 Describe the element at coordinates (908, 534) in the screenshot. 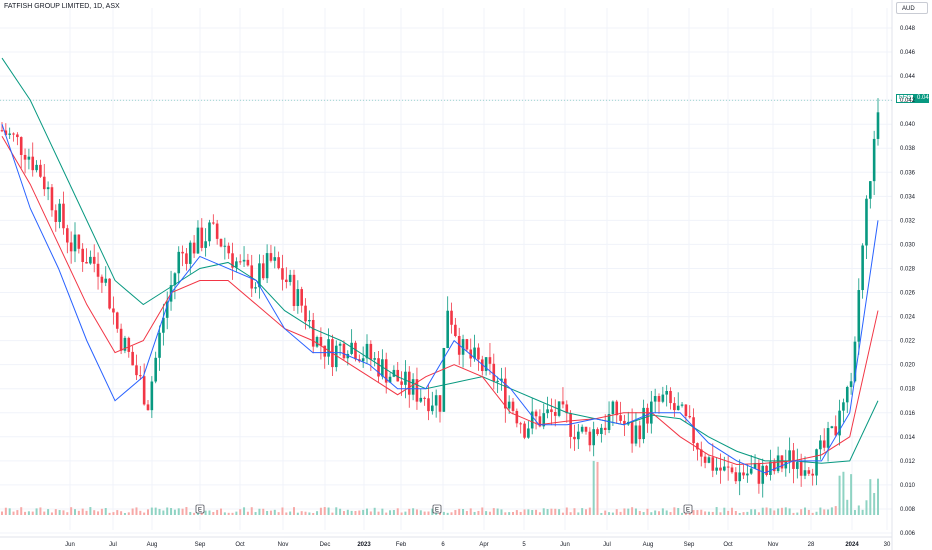

I see `y-tick-label: 0.006` at that location.